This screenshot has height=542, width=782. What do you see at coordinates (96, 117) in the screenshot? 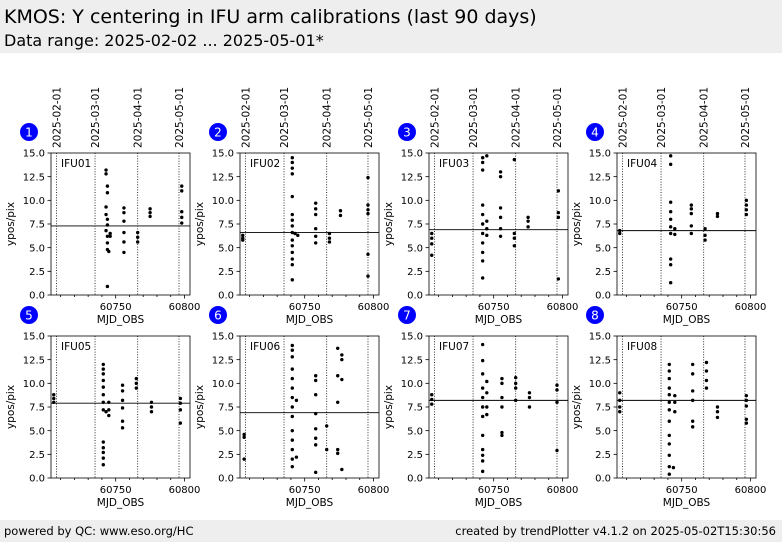
I see `date-label-1-1: 2025-03-01` at bounding box center [96, 117].